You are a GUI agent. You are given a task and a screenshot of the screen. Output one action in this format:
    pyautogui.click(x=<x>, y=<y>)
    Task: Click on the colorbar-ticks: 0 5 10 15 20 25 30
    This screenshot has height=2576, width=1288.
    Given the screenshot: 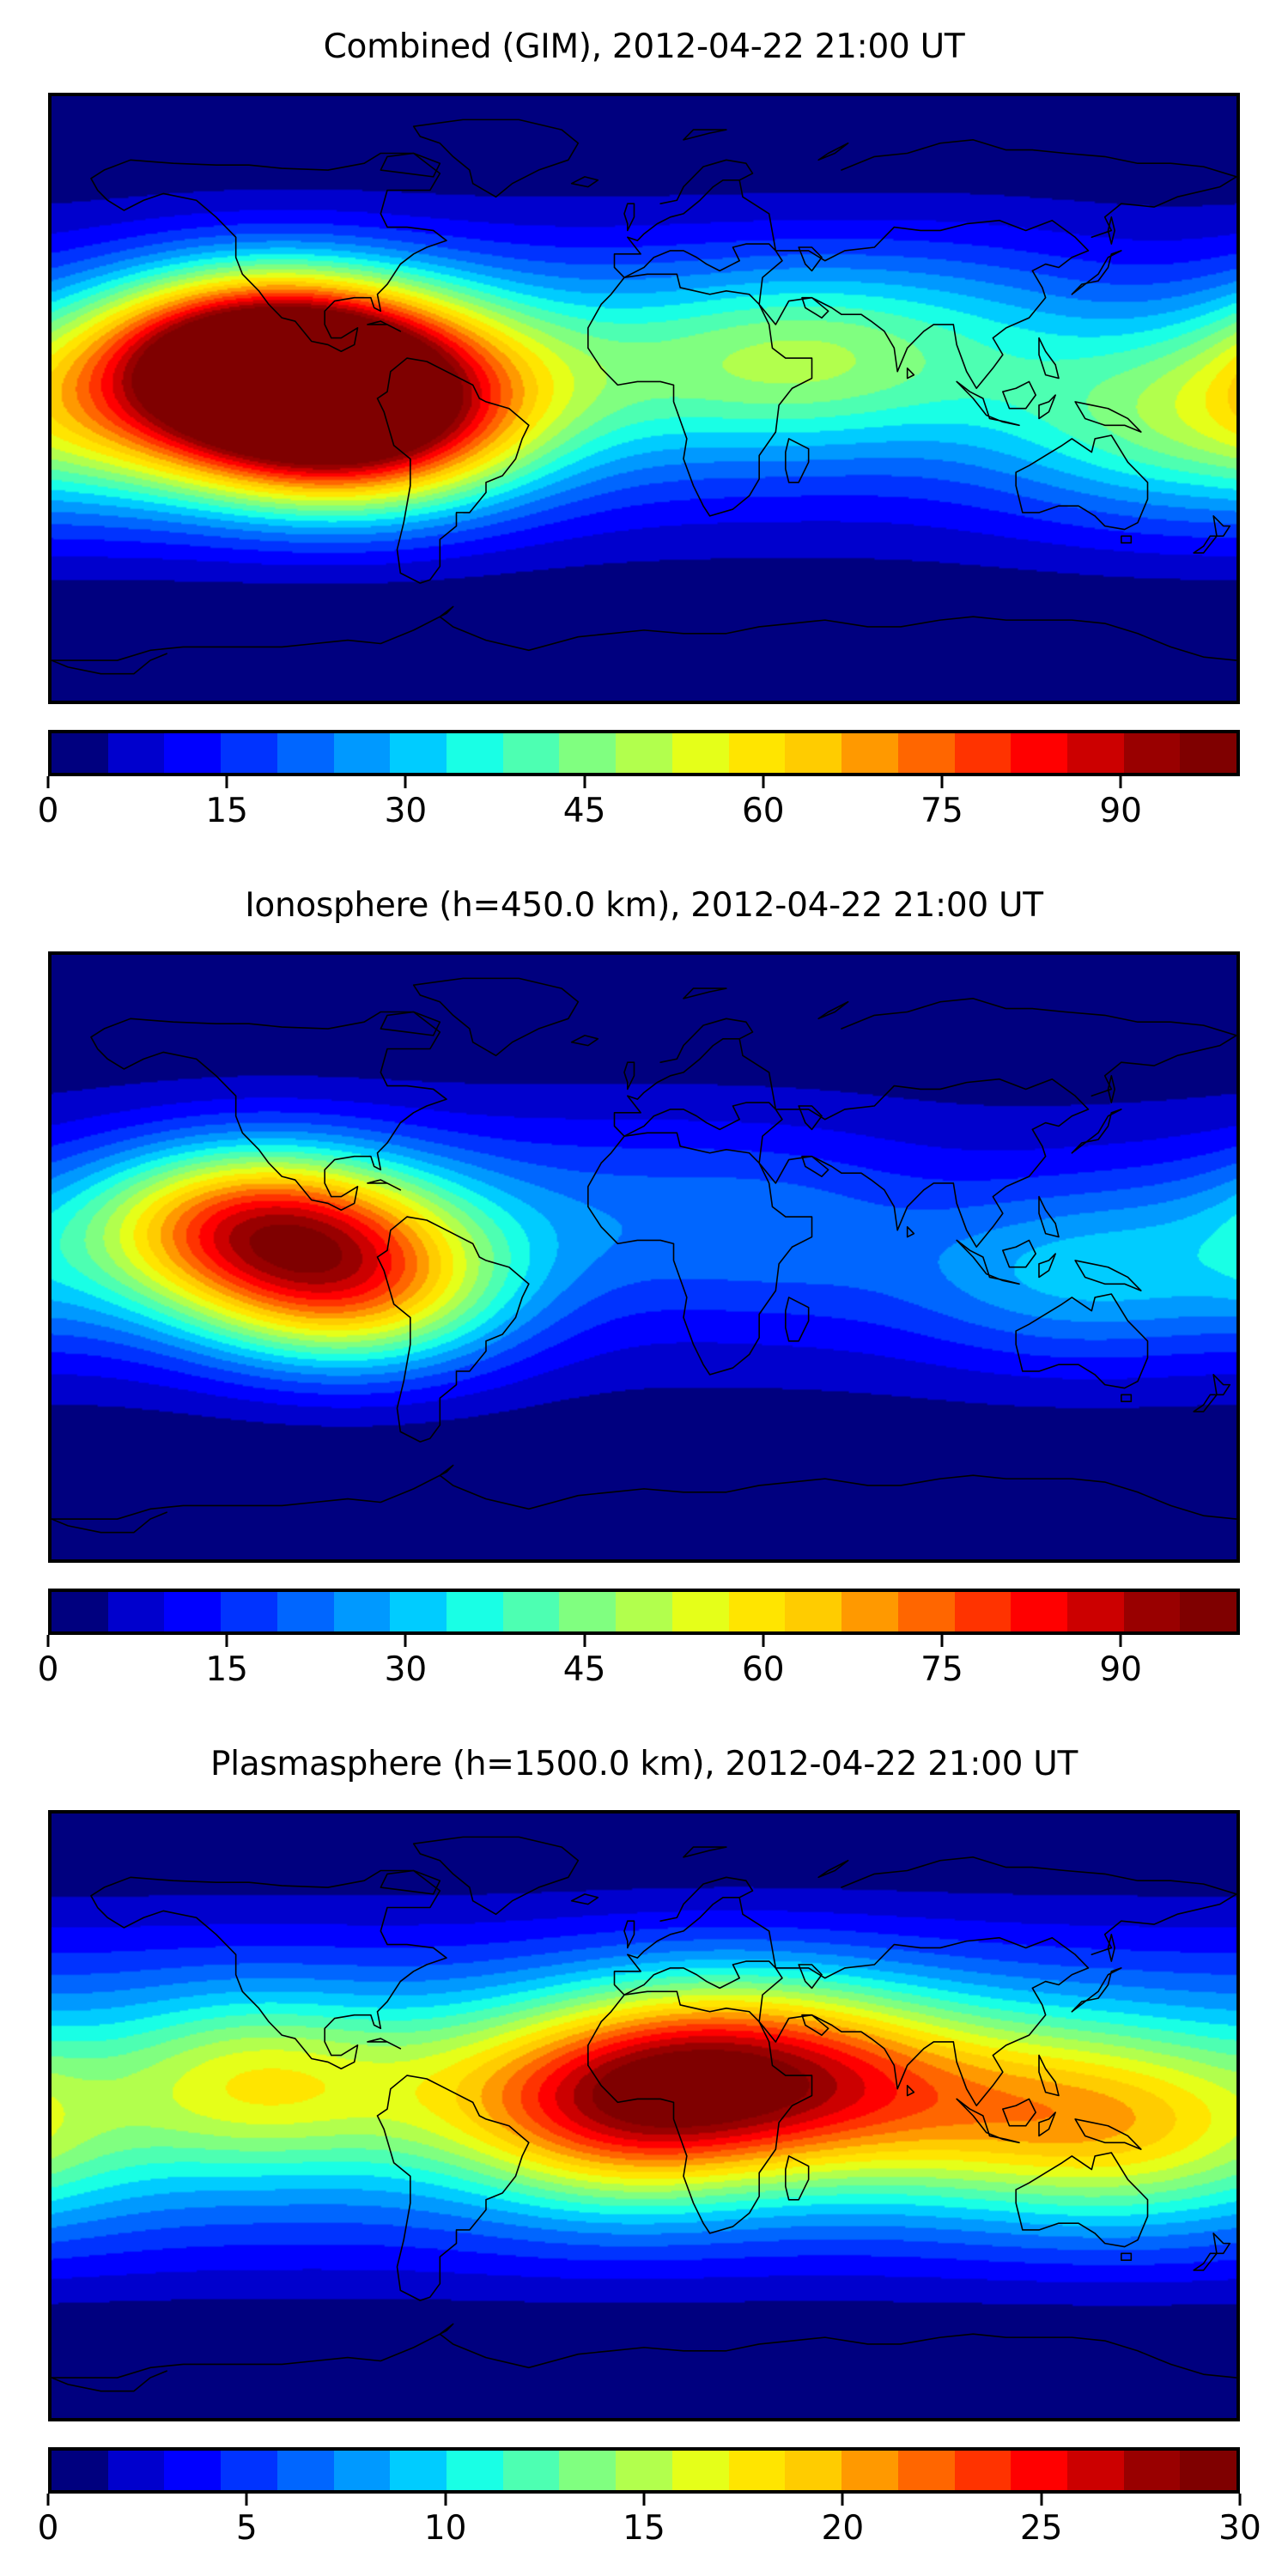 What is the action you would take?
    pyautogui.click(x=649, y=2524)
    